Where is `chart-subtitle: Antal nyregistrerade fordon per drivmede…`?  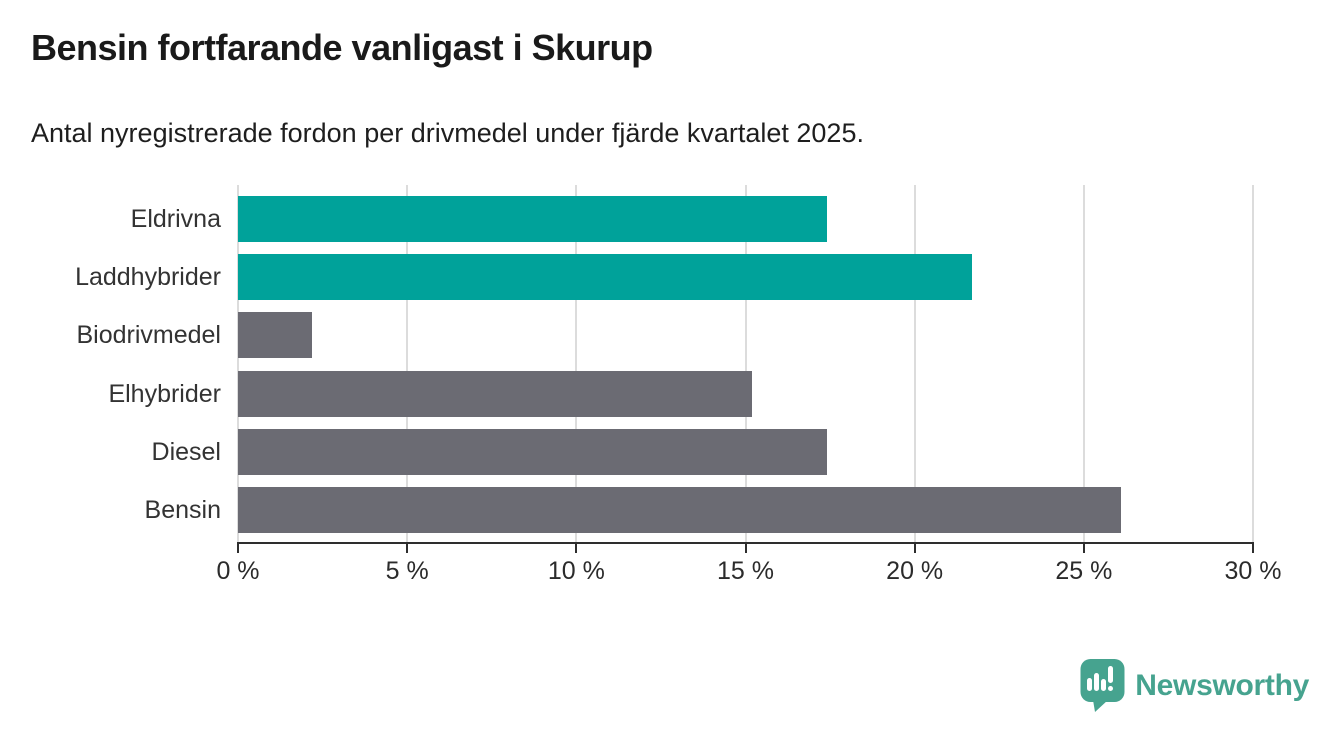
chart-subtitle: Antal nyregistrerade fordon per drivmede… is located at coordinates (447, 133).